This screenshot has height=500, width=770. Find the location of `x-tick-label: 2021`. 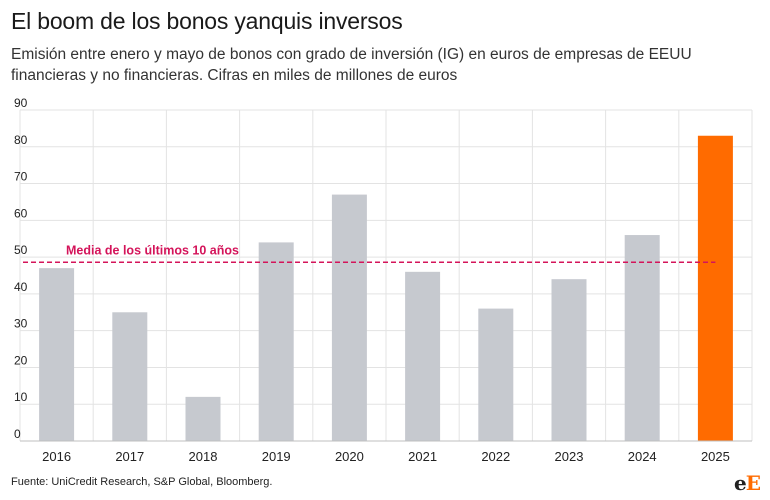

x-tick-label: 2021 is located at coordinates (422, 456).